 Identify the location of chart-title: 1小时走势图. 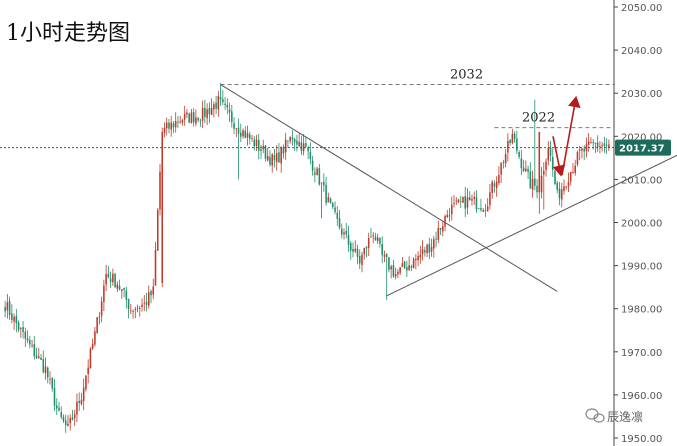
(68, 33).